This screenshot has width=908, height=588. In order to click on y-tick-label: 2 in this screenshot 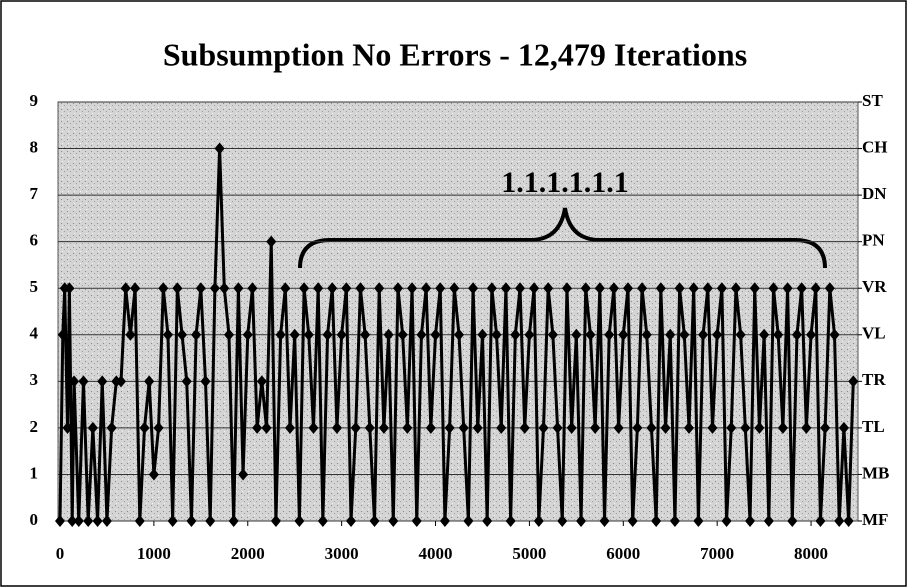, I will do `click(34, 426)`.